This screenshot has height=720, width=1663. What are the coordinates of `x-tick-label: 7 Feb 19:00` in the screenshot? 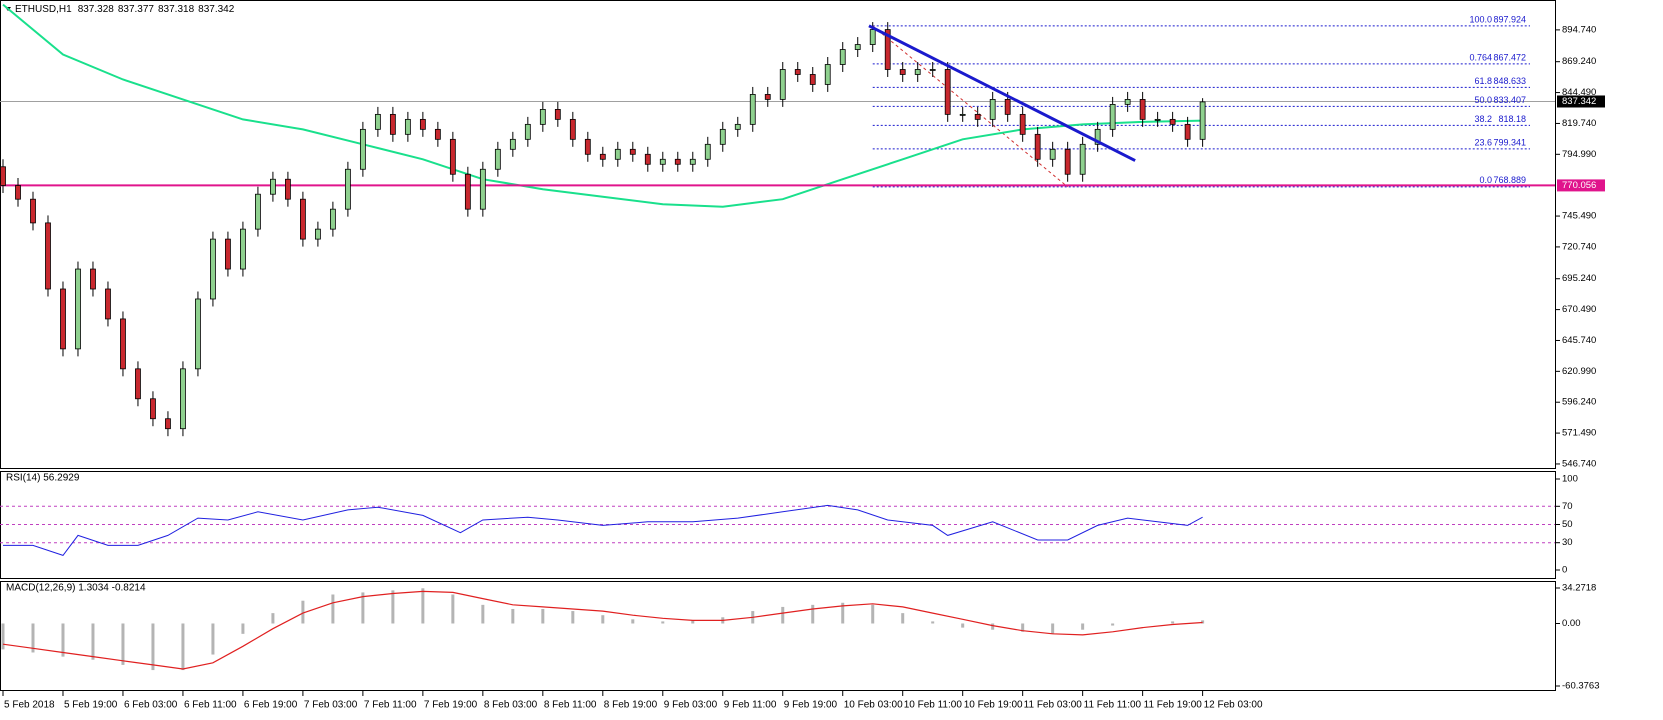 It's located at (451, 705).